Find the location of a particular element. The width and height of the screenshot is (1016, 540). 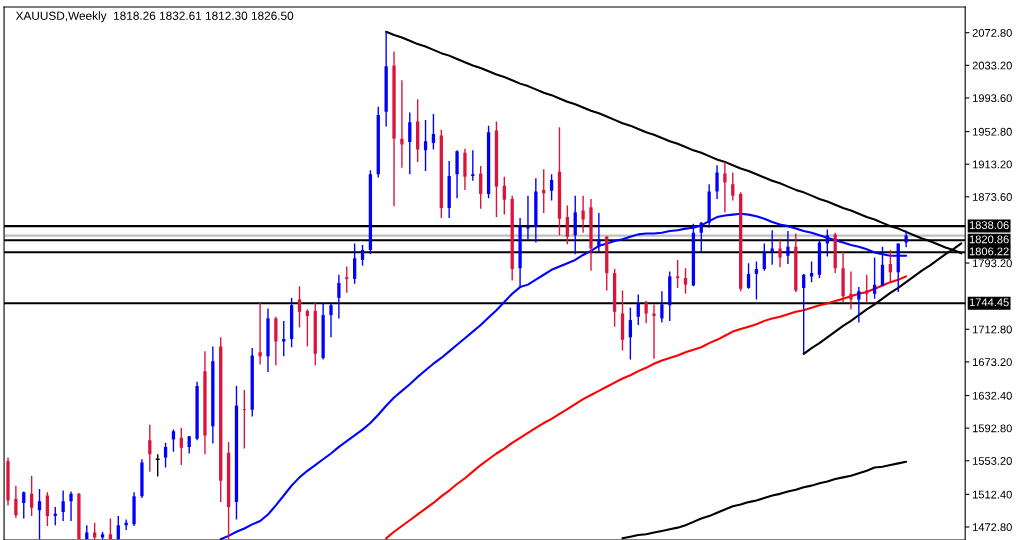

y-tick-label: 1553.20 is located at coordinates (992, 461).